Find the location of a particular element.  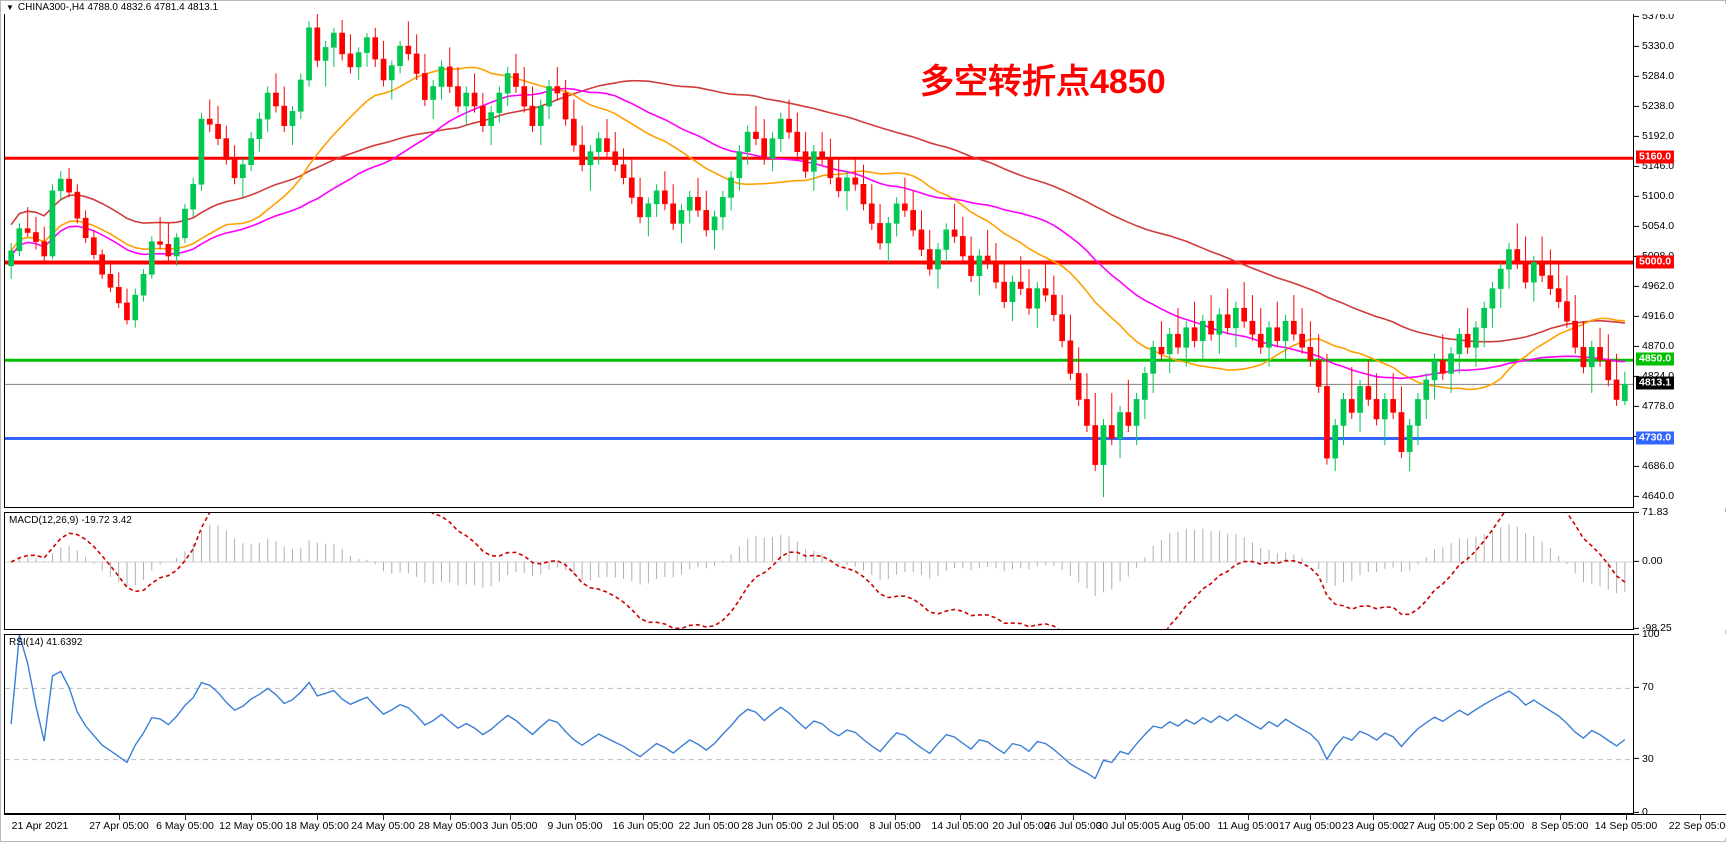

rsi-tick-100: 100 is located at coordinates (1647, 634).